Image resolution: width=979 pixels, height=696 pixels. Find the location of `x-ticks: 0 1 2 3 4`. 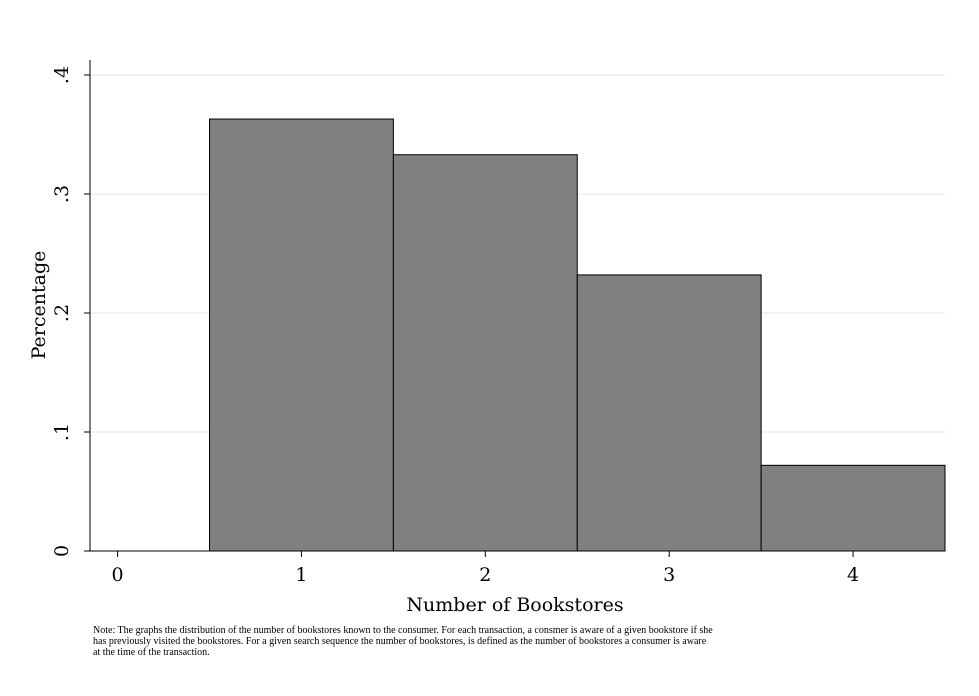

x-ticks: 0 1 2 3 4 is located at coordinates (485, 568).